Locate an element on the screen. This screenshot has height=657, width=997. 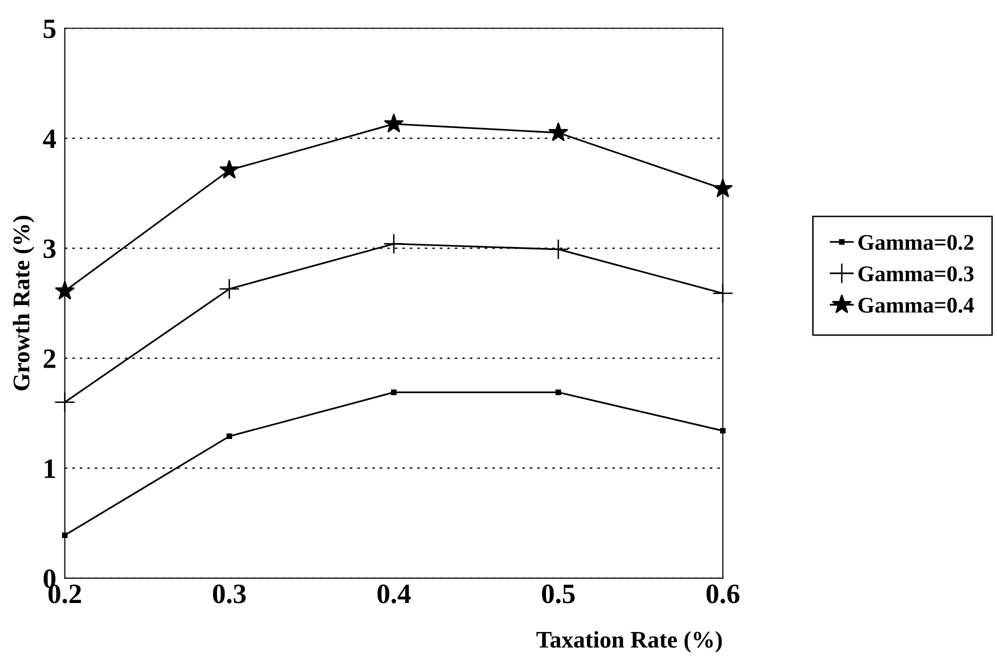
legend-label: Gamma=0.2 is located at coordinates (916, 242).